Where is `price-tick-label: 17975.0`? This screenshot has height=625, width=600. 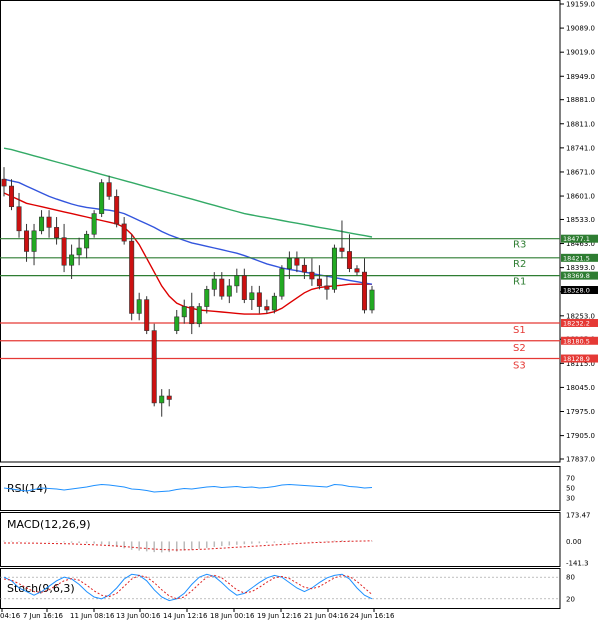
price-tick-label: 17975.0 is located at coordinates (580, 412).